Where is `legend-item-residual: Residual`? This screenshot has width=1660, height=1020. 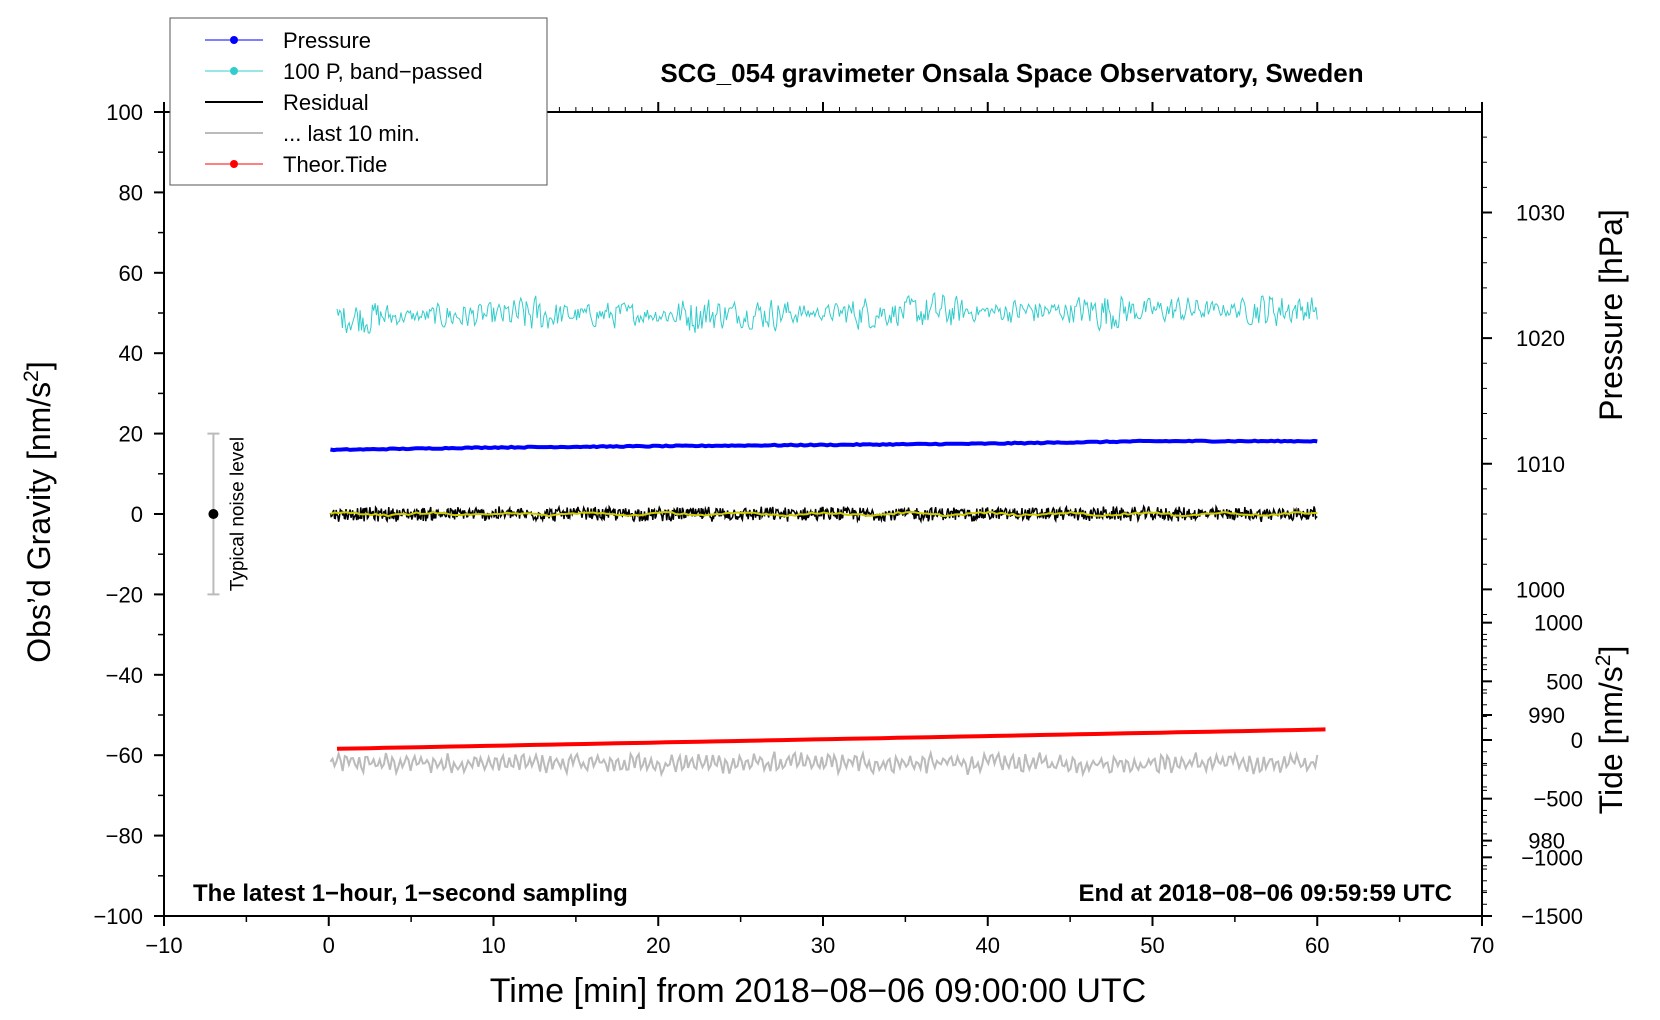 legend-item-residual: Residual is located at coordinates (287, 102).